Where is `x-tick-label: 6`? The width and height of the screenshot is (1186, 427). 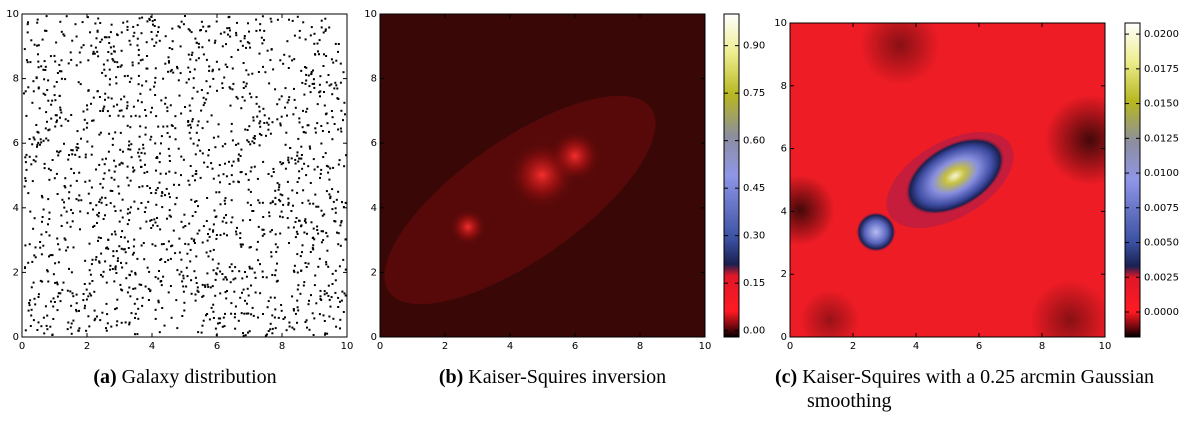 x-tick-label: 6 is located at coordinates (217, 346).